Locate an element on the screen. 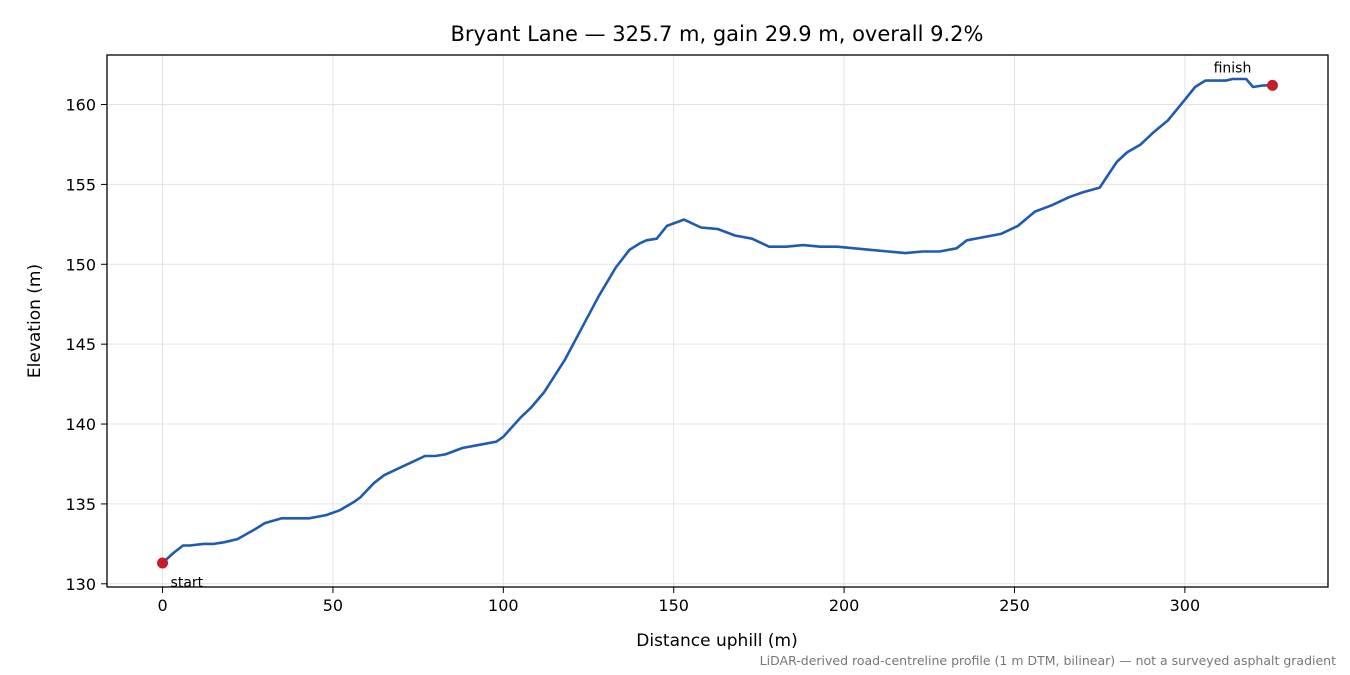 Image resolution: width=1350 pixels, height=675 pixels. y-tick-label: 145 is located at coordinates (80, 344).